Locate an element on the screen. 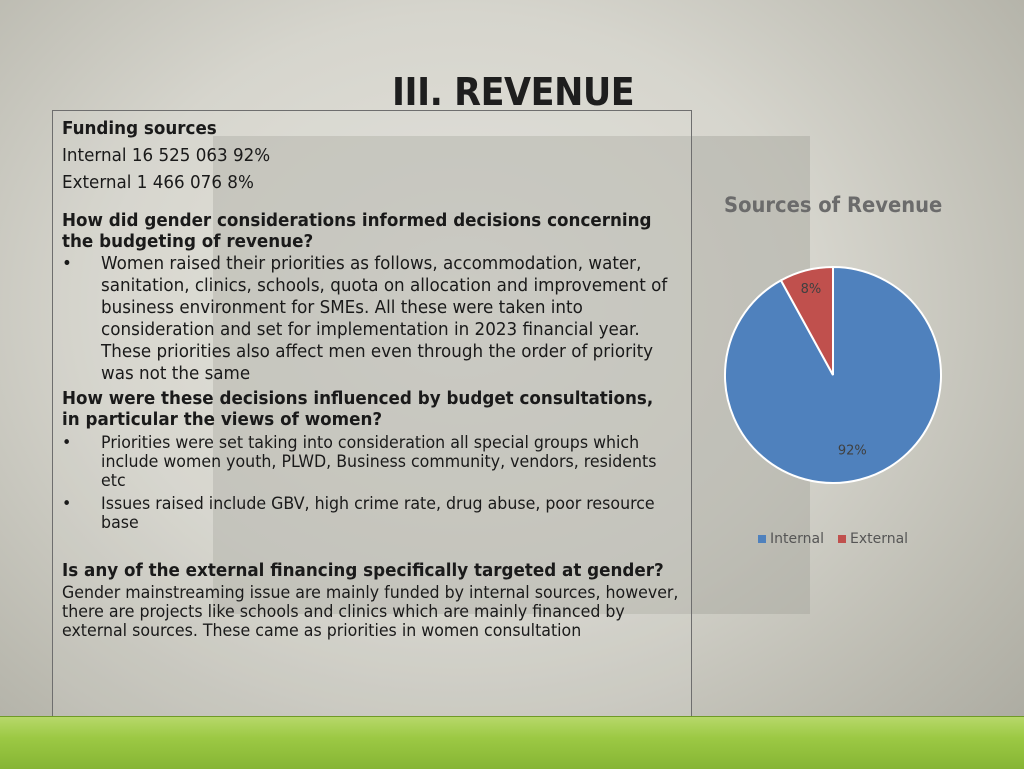 The image size is (1024, 769). slide-title: III. REVENUE is located at coordinates (513, 92).